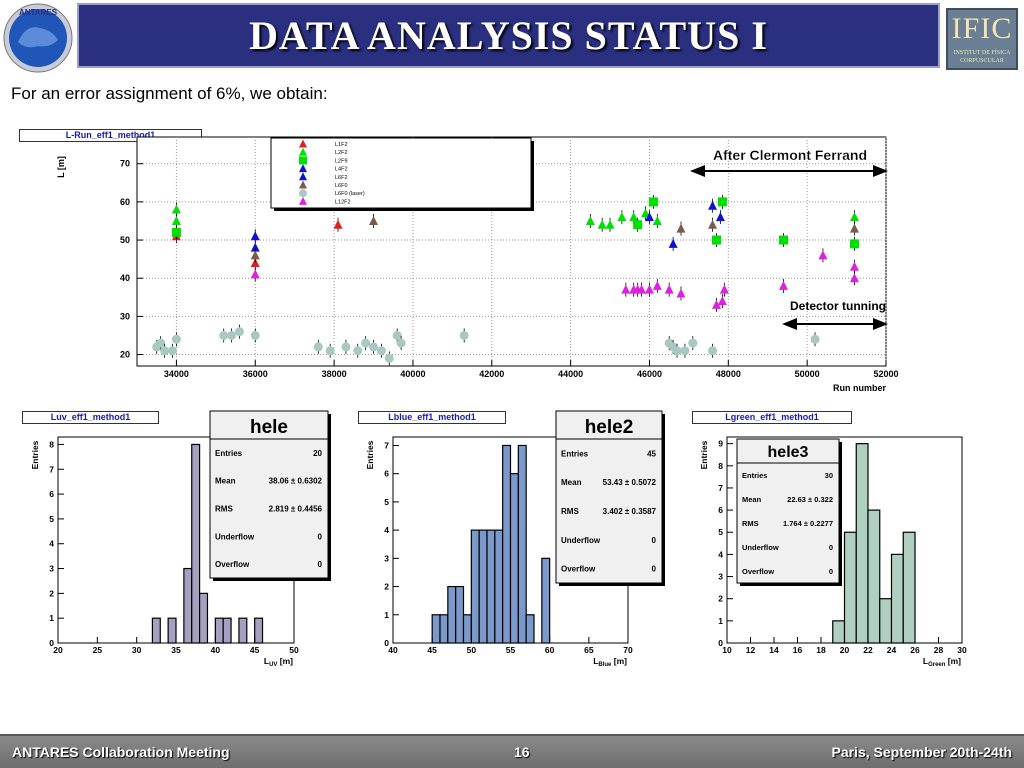  What do you see at coordinates (51, 444) in the screenshot?
I see `y-tick-label: 8` at bounding box center [51, 444].